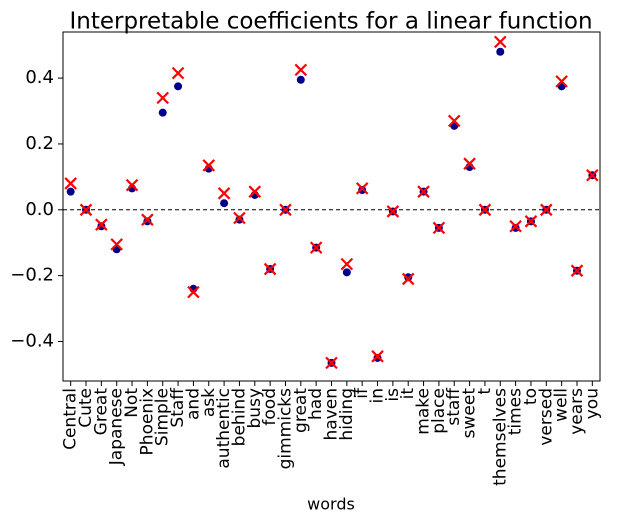  Describe the element at coordinates (71, 419) in the screenshot. I see `x-tick-label: Central` at that location.